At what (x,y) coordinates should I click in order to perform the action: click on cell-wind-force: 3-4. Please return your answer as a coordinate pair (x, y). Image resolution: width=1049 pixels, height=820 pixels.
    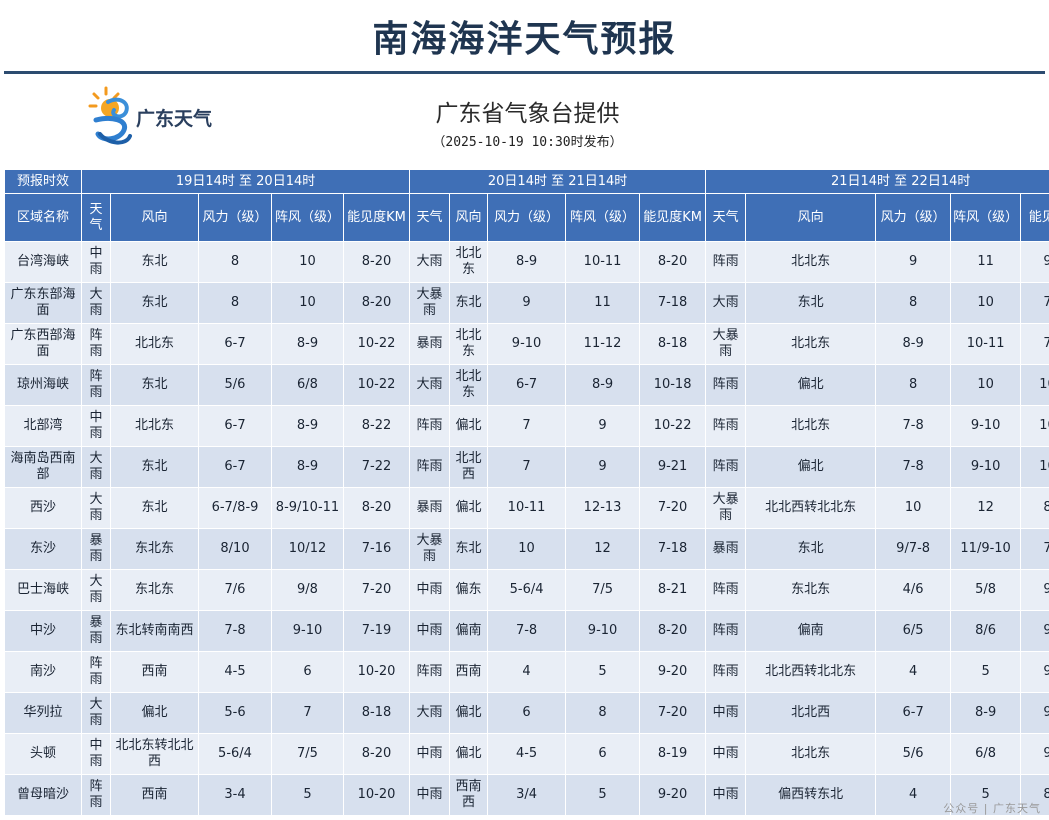
    Looking at the image, I should click on (235, 795).